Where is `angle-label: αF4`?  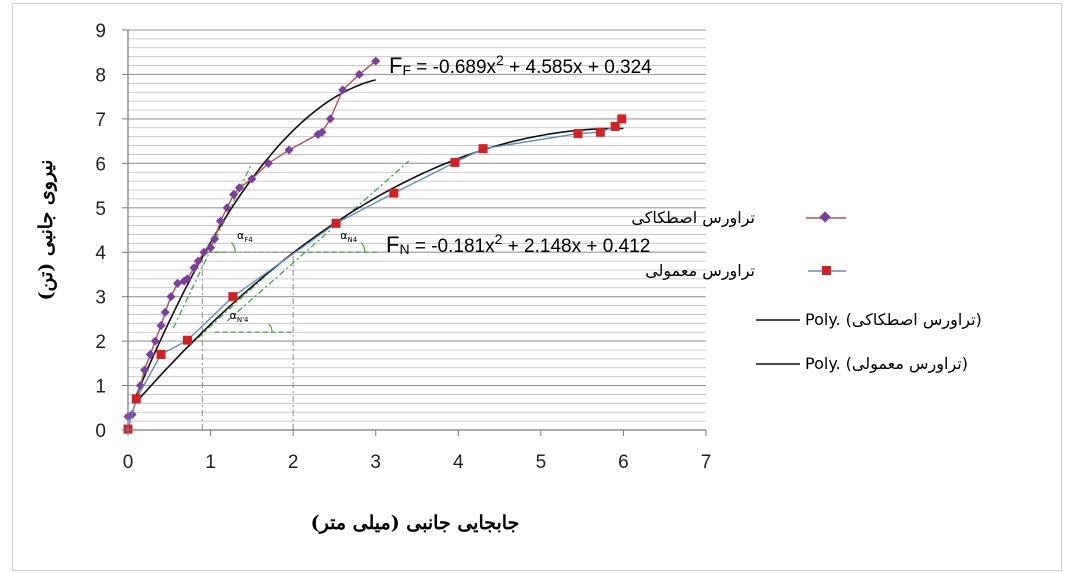
angle-label: αF4 is located at coordinates (245, 236).